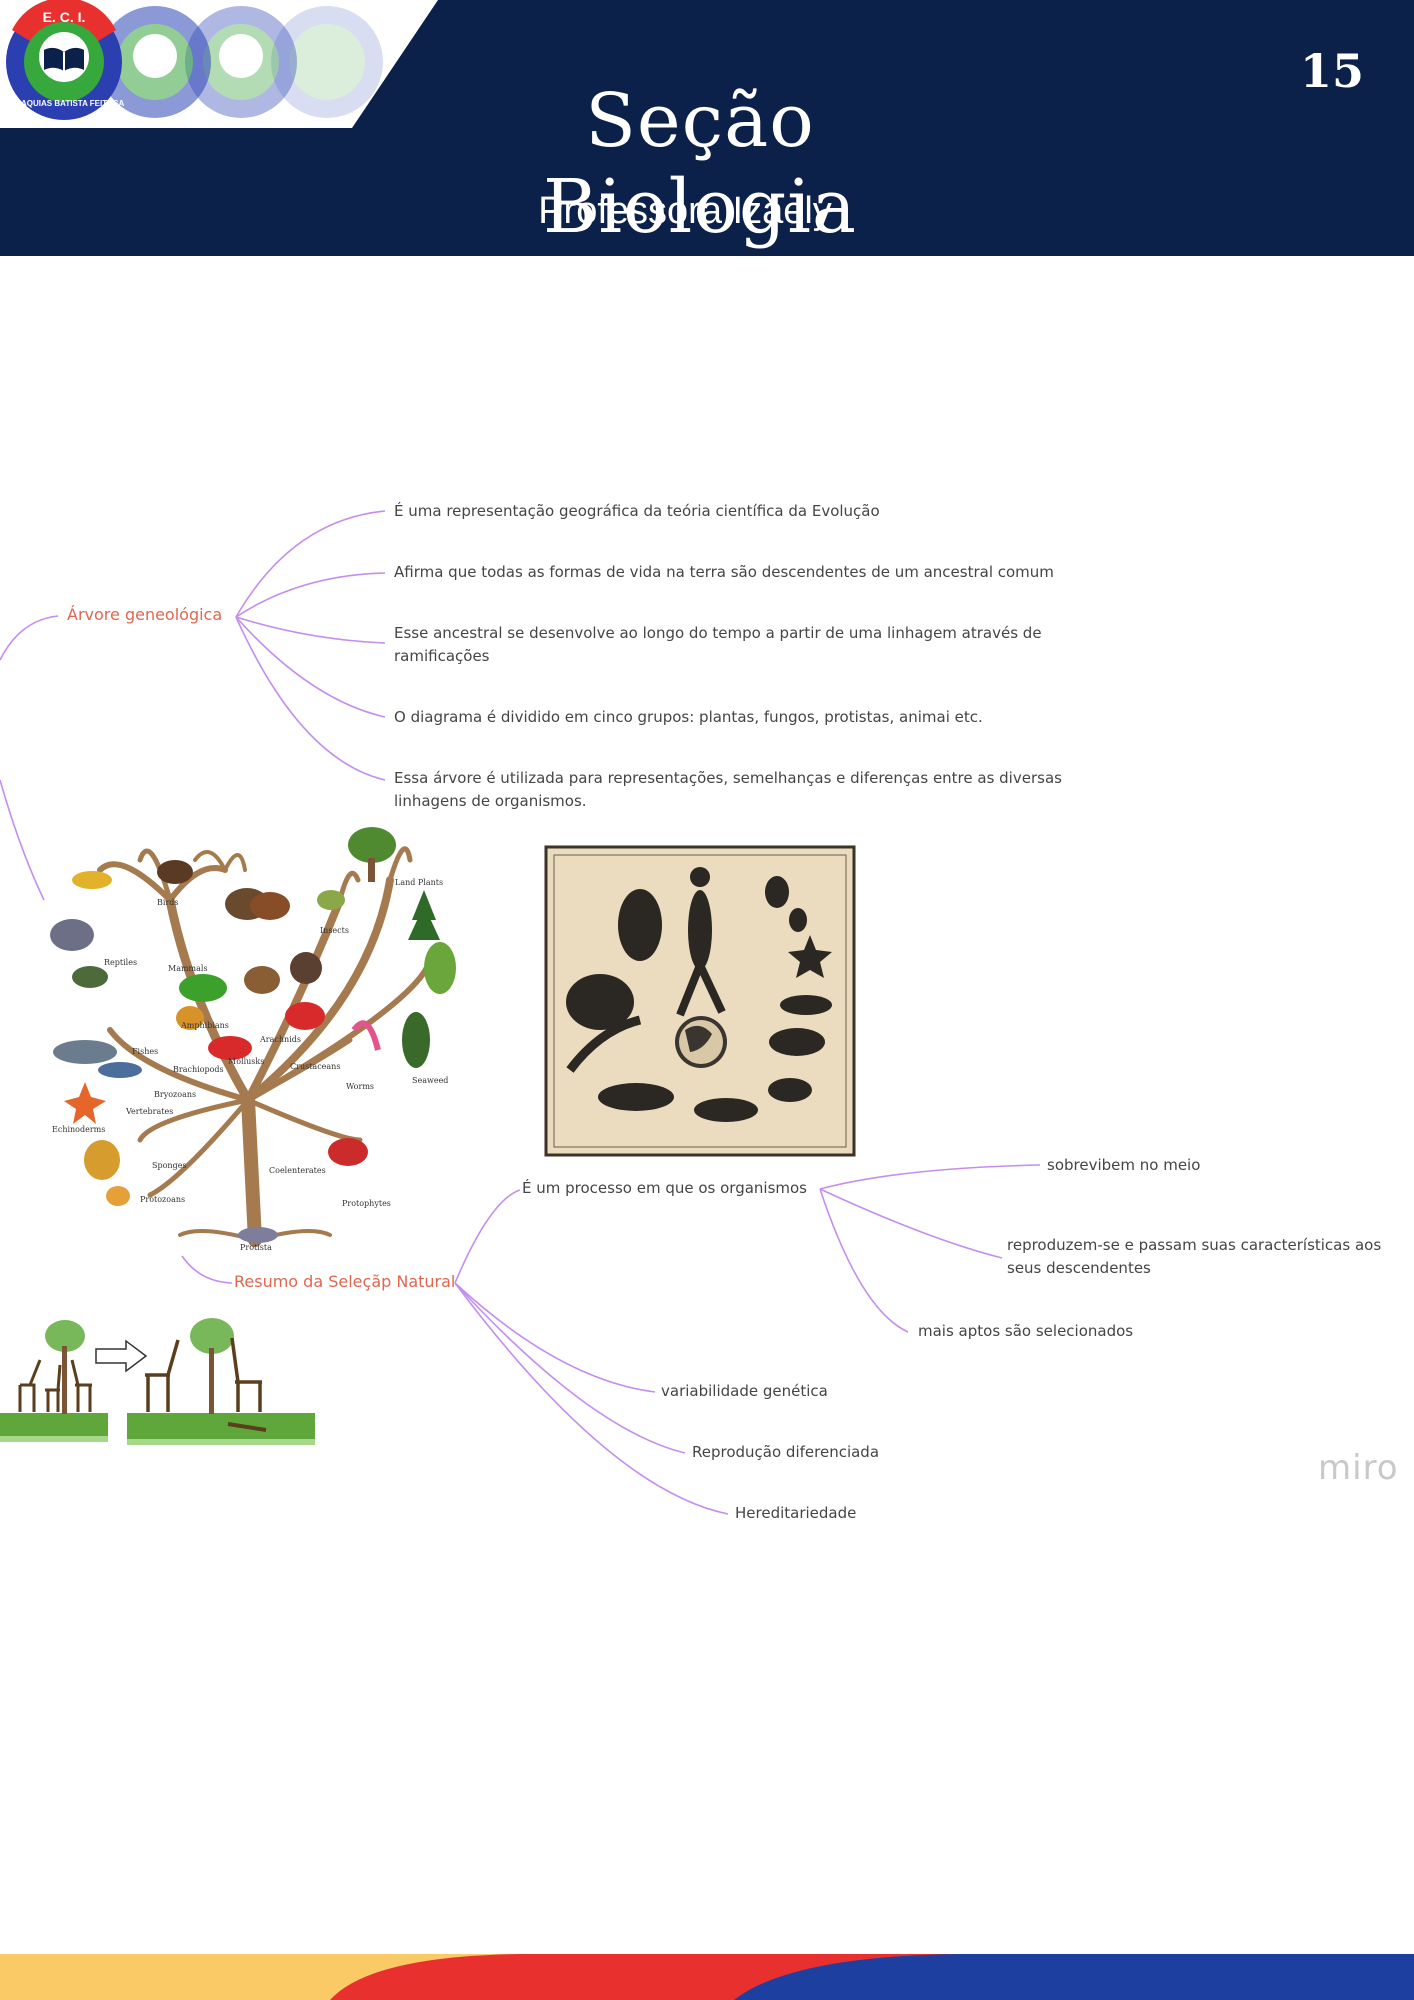 The height and width of the screenshot is (2000, 1414). Describe the element at coordinates (796, 1513) in the screenshot. I see `selecao-item-3: Hereditariedade` at that location.